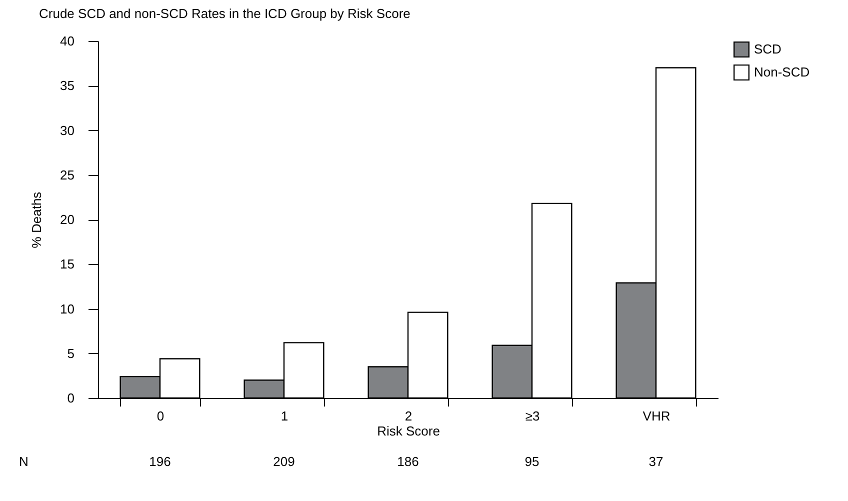 Image resolution: width=848 pixels, height=501 pixels. Describe the element at coordinates (532, 416) in the screenshot. I see `x-tick-label: ≥3` at that location.